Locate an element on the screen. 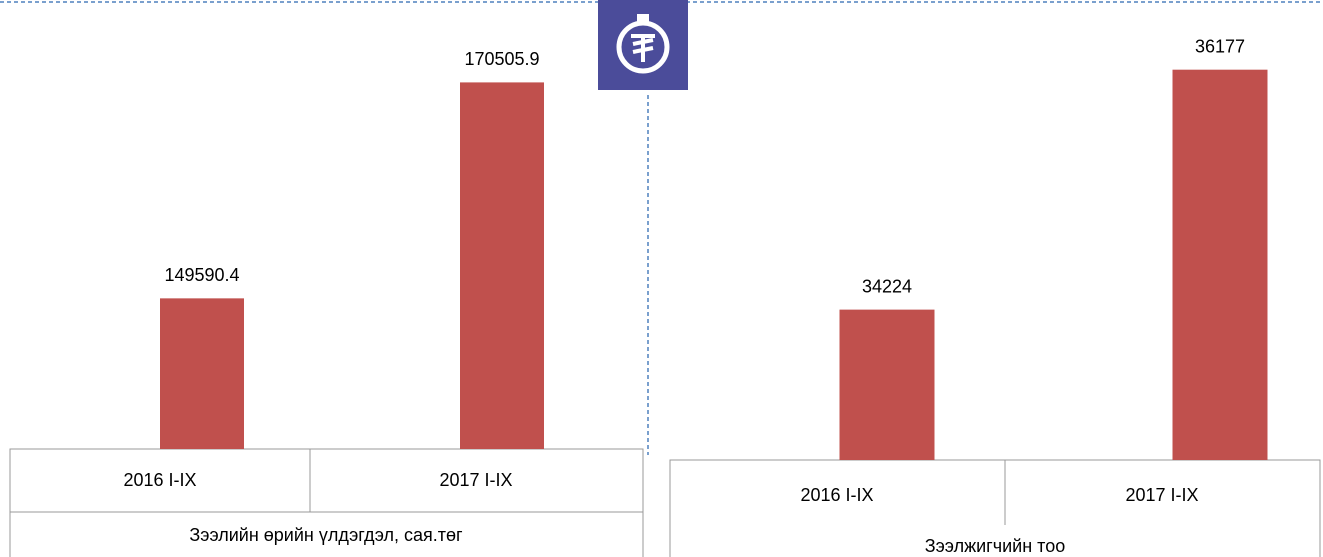  data-label: 36177 is located at coordinates (1220, 46).